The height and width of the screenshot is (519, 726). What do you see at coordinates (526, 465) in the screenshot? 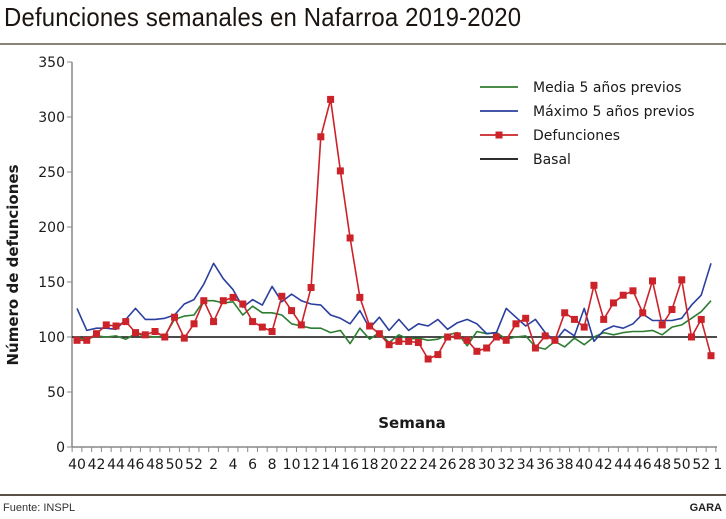
I see `x-tick-label: 34` at bounding box center [526, 465].